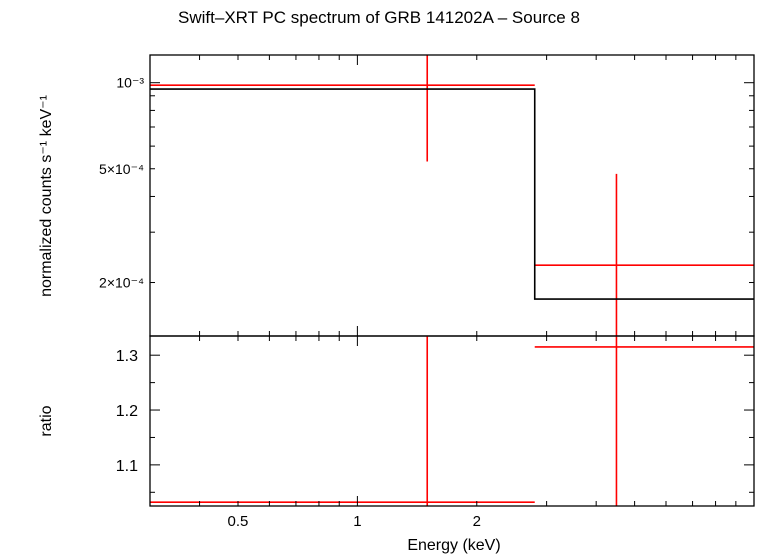  What do you see at coordinates (477, 521) in the screenshot?
I see `x-tick-label: 2` at bounding box center [477, 521].